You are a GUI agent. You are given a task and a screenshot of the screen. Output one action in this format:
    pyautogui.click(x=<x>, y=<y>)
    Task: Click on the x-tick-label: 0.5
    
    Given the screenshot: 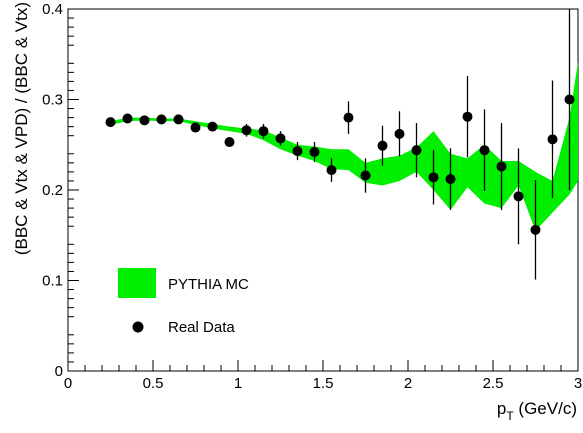 What is the action you would take?
    pyautogui.click(x=153, y=383)
    